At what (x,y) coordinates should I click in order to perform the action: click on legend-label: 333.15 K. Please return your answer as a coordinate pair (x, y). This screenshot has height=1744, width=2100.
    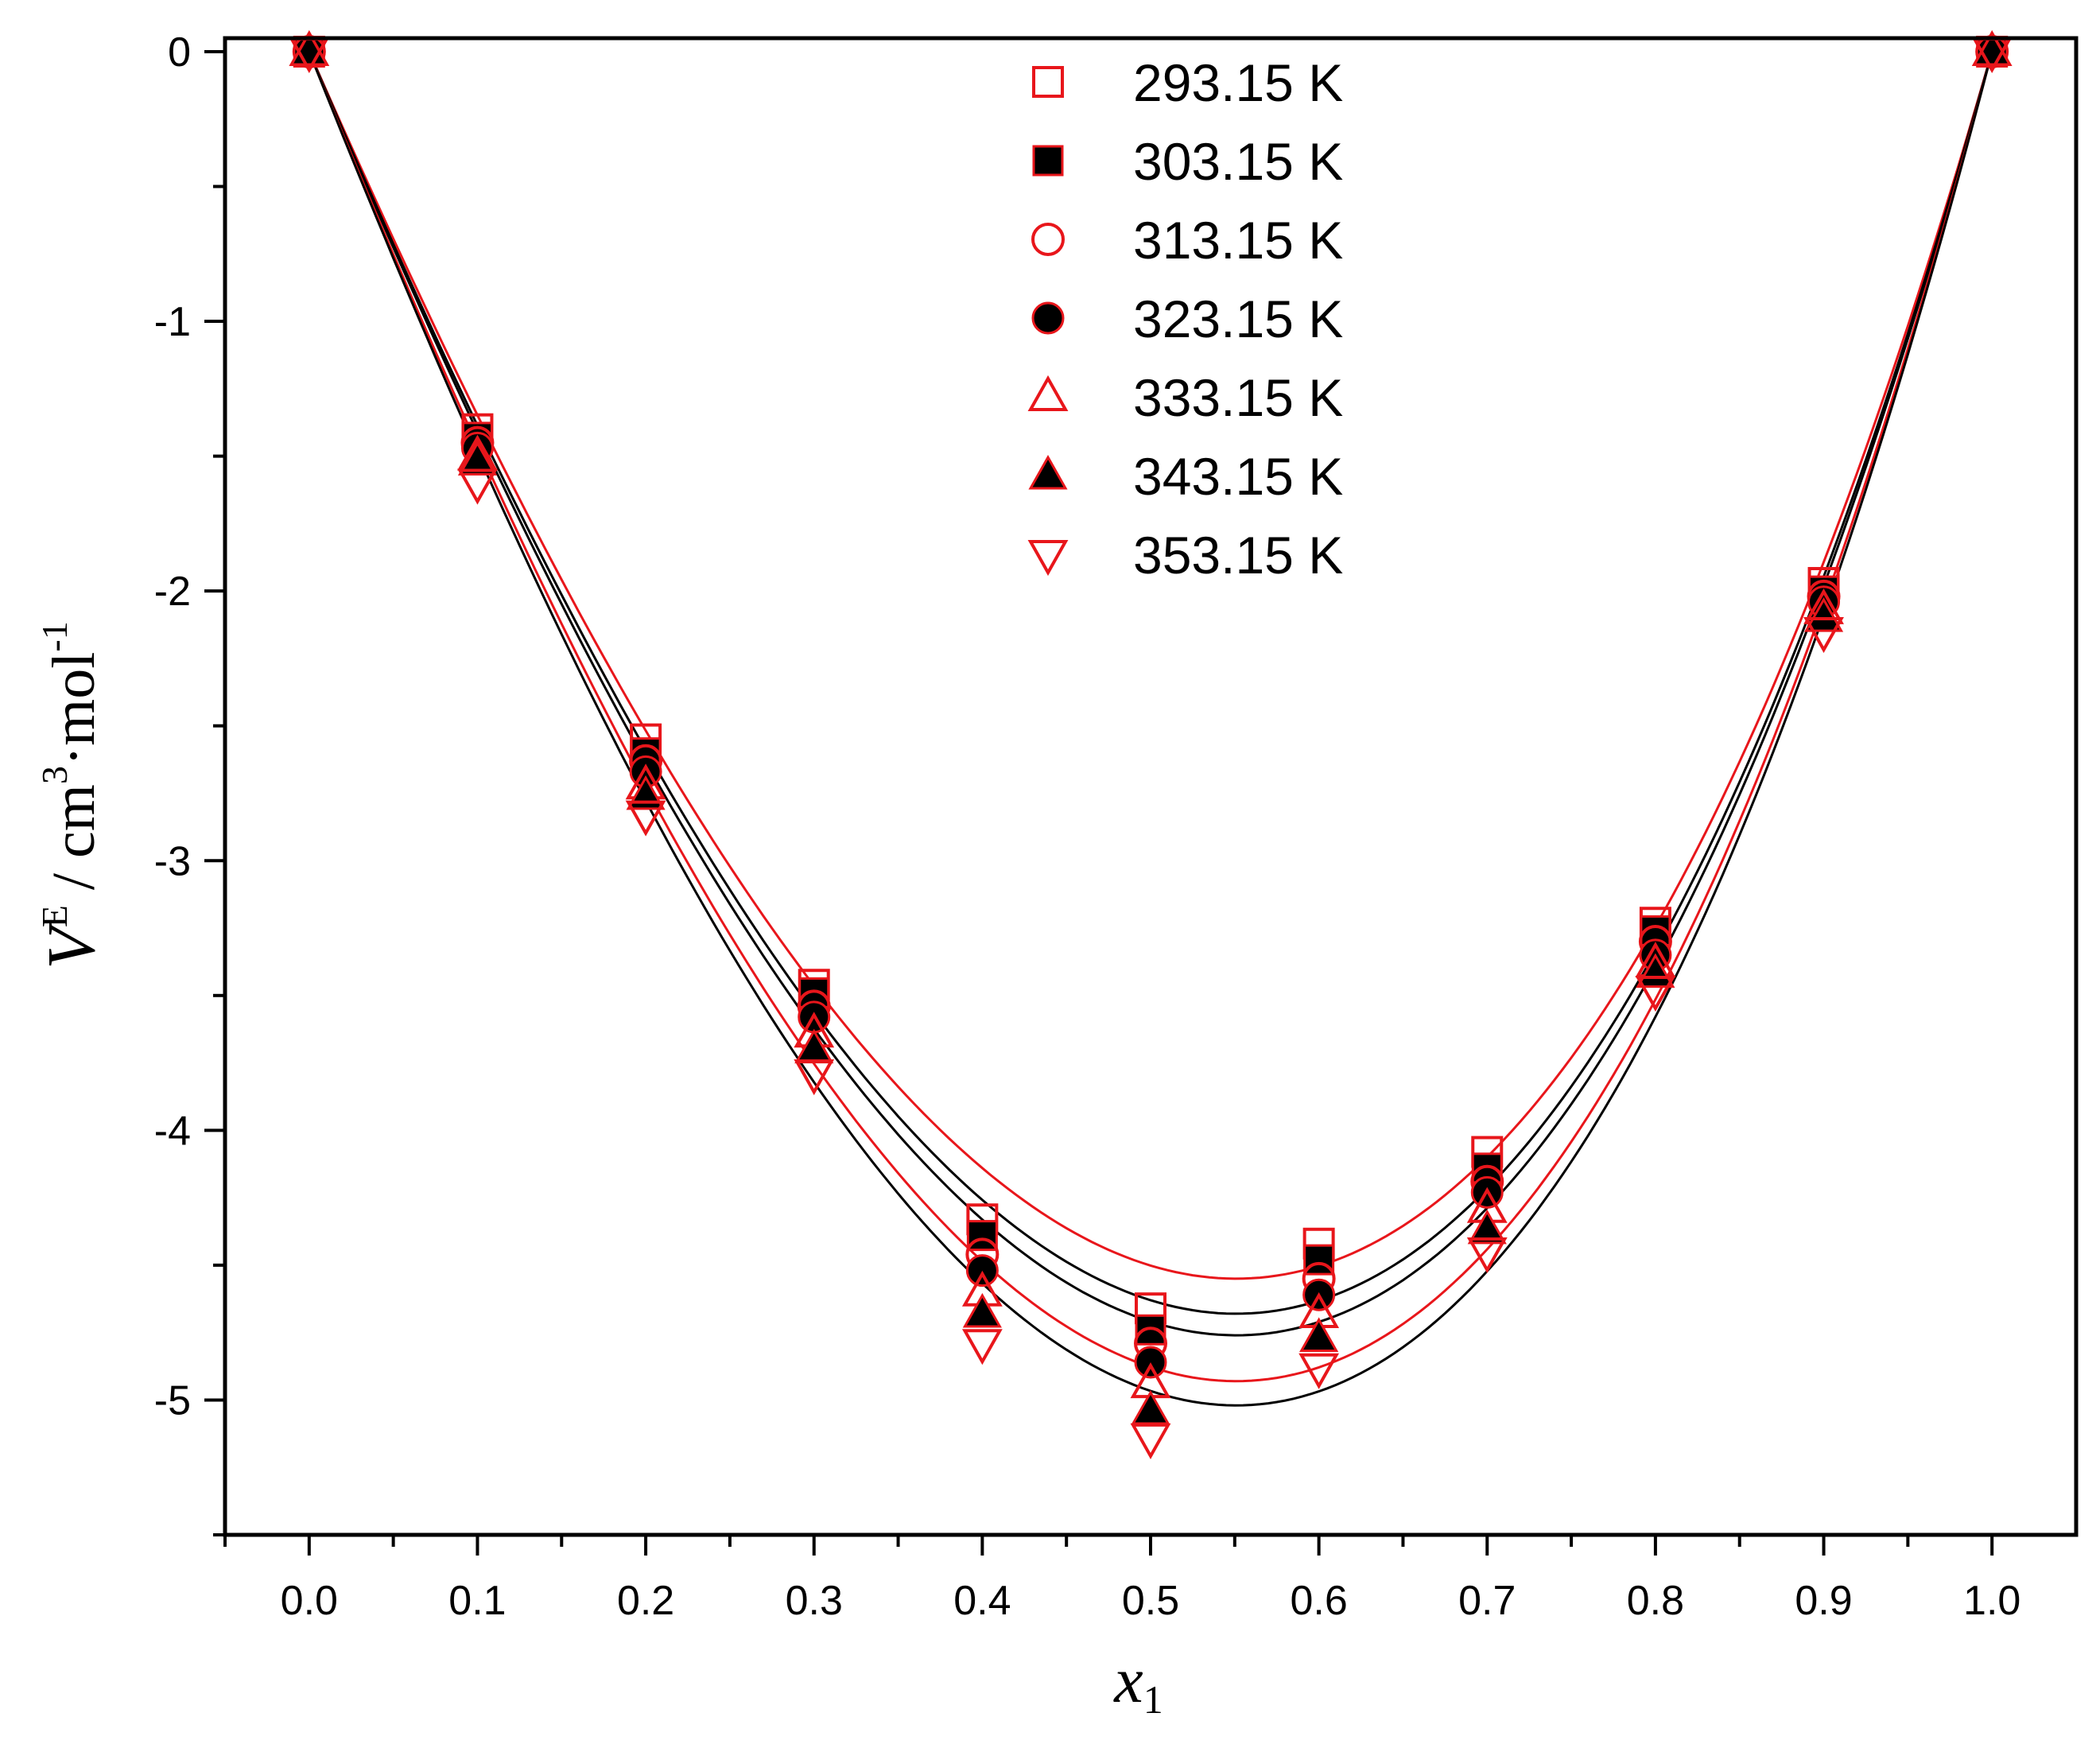
    Looking at the image, I should click on (1238, 397).